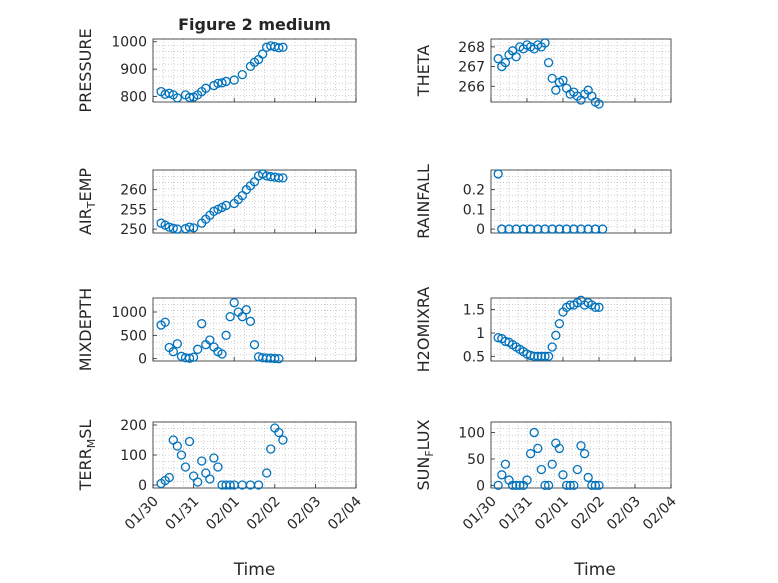 The height and width of the screenshot is (583, 778). Describe the element at coordinates (87, 456) in the screenshot. I see `y-axis-label: TERRMSL` at that location.